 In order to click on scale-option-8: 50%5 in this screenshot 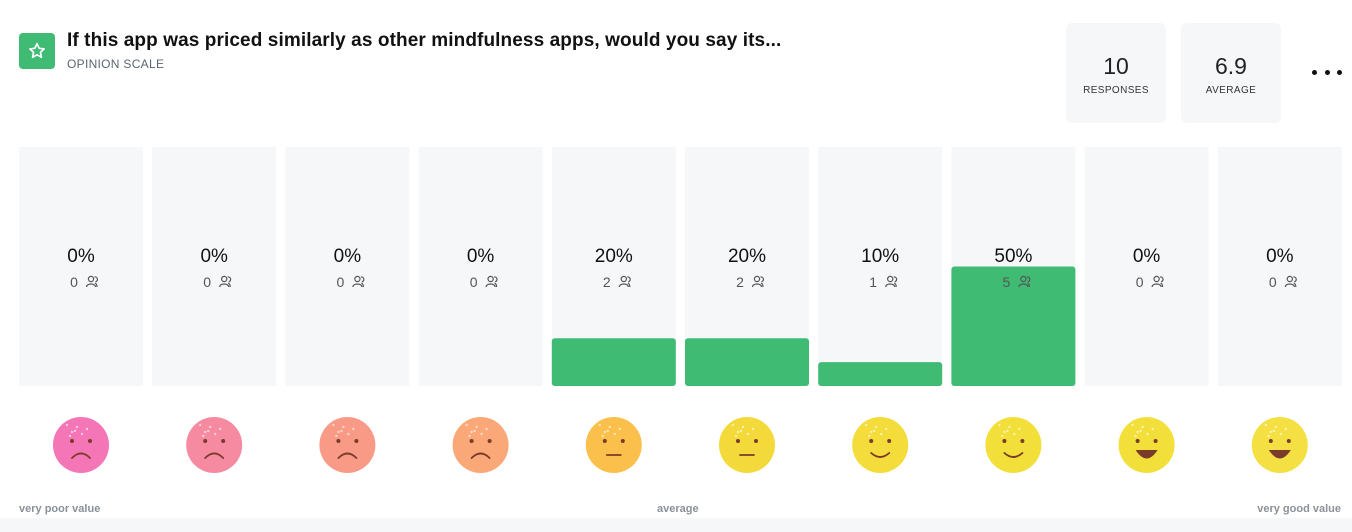, I will do `click(1013, 310)`.